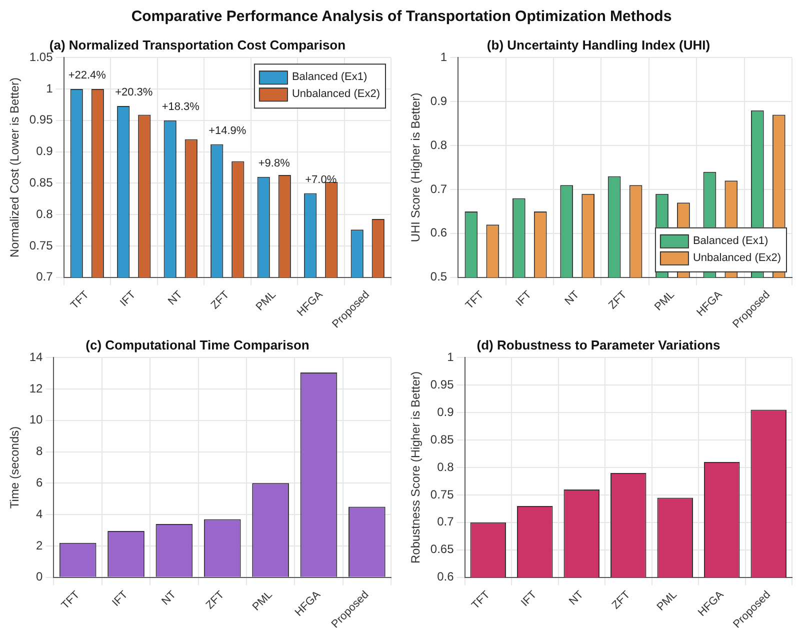  Describe the element at coordinates (198, 344) in the screenshot. I see `chart-title: (c) Computational Time Comparison` at that location.